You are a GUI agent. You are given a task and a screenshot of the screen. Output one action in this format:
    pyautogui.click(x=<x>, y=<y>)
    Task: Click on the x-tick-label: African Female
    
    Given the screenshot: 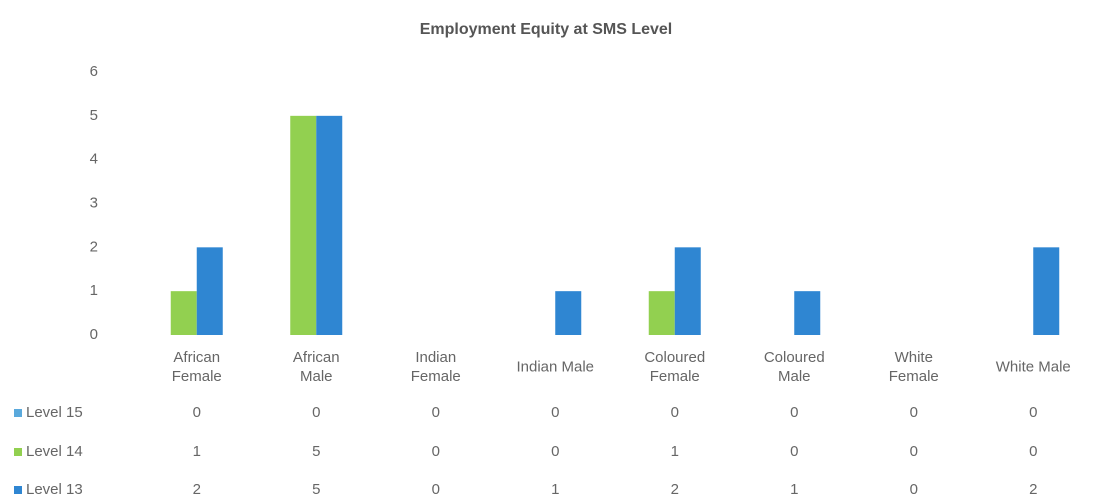 What is the action you would take?
    pyautogui.click(x=196, y=367)
    